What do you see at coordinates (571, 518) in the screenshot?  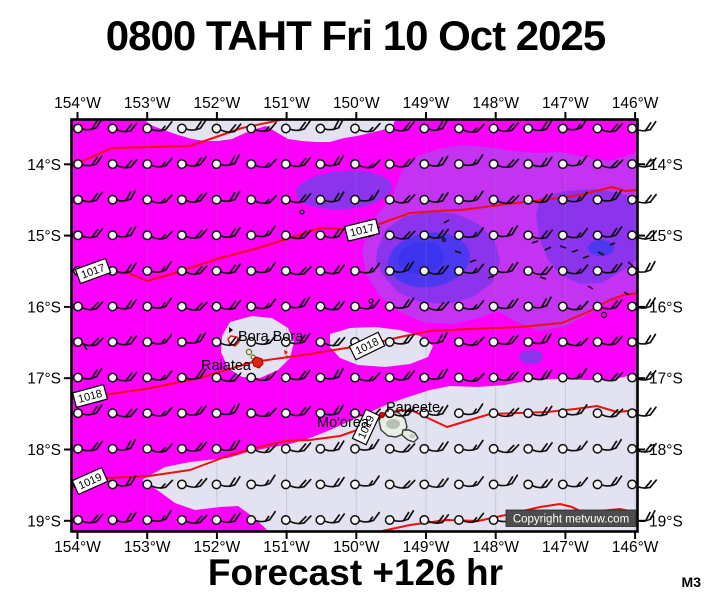 I see `copyright-box: Copyright metvuw.com` at bounding box center [571, 518].